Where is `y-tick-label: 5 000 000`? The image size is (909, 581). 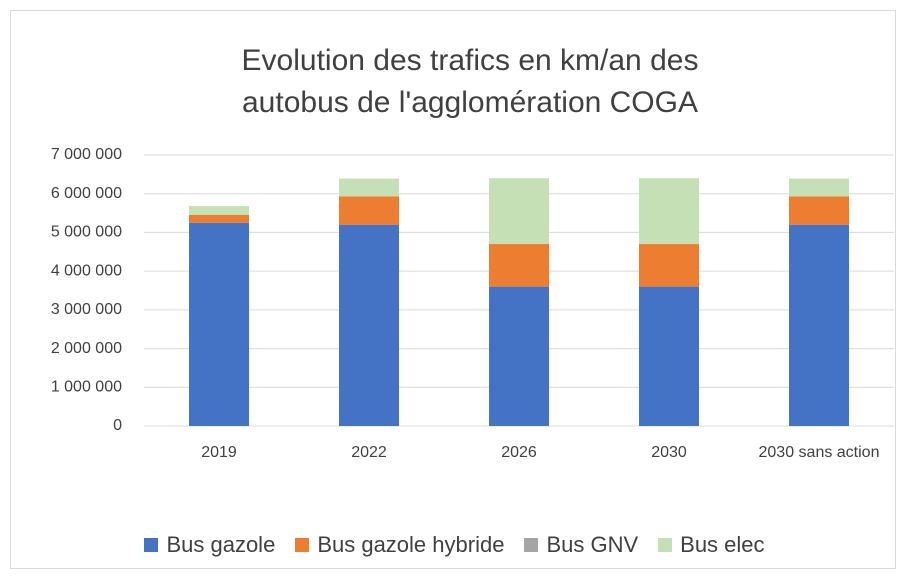 y-tick-label: 5 000 000 is located at coordinates (86, 232).